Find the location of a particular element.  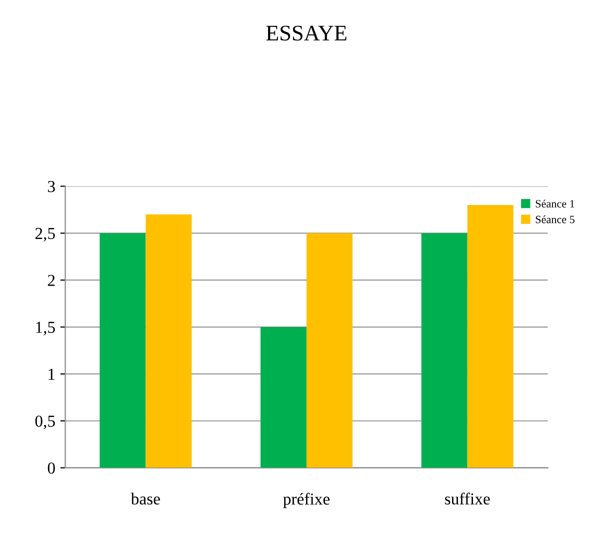

y-tick-label: 3 is located at coordinates (51, 186).